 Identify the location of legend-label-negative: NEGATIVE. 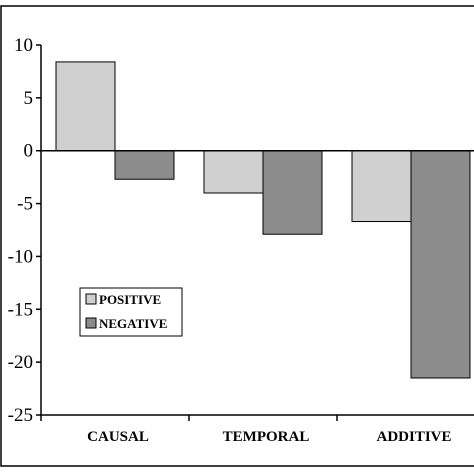
(133, 323).